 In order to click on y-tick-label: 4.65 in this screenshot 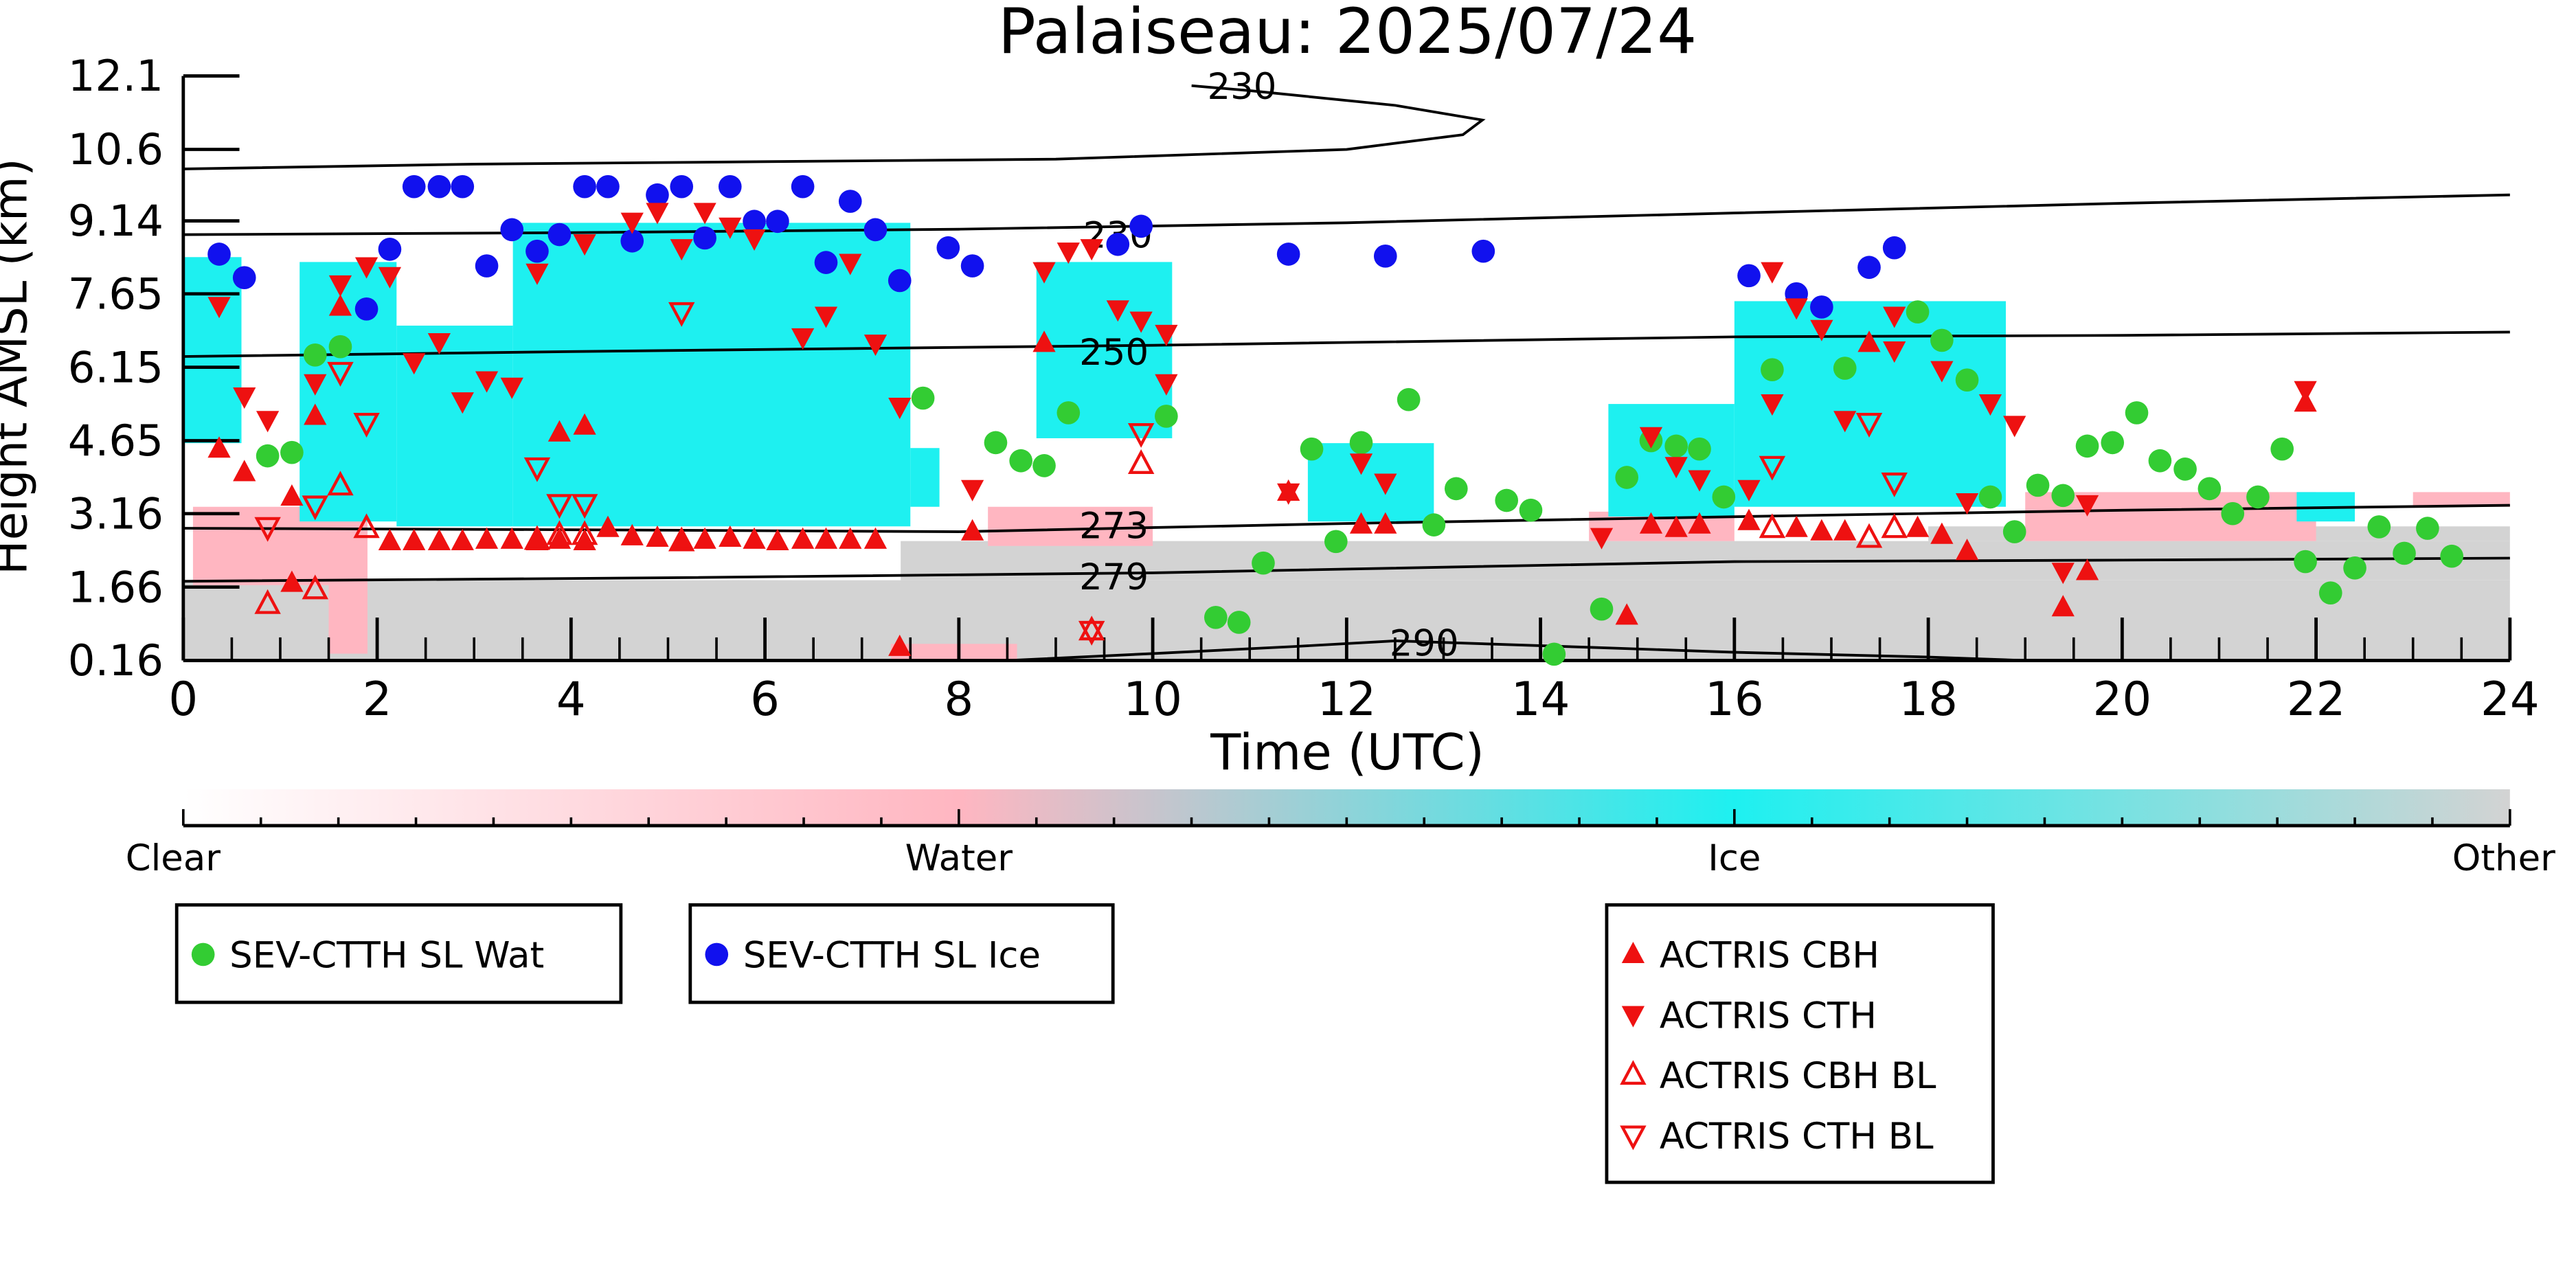, I will do `click(115, 441)`.